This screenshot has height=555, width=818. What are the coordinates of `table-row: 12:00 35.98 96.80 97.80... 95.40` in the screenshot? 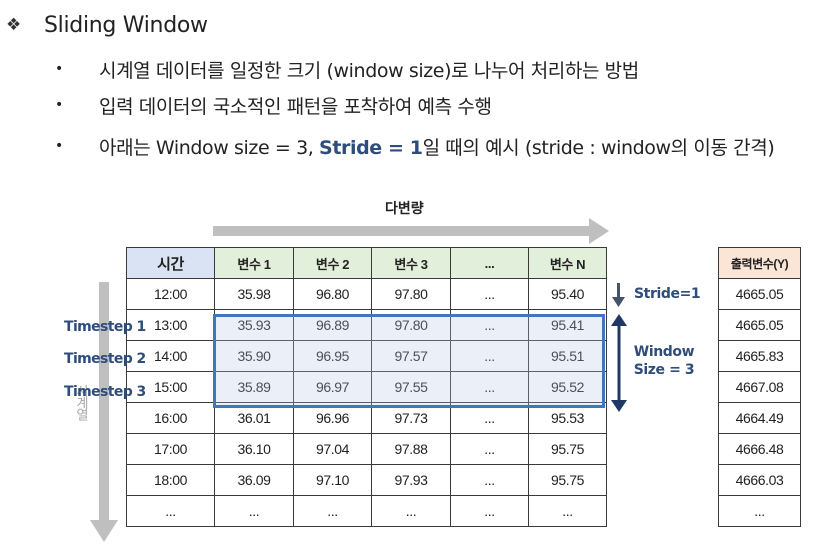 It's located at (366, 294).